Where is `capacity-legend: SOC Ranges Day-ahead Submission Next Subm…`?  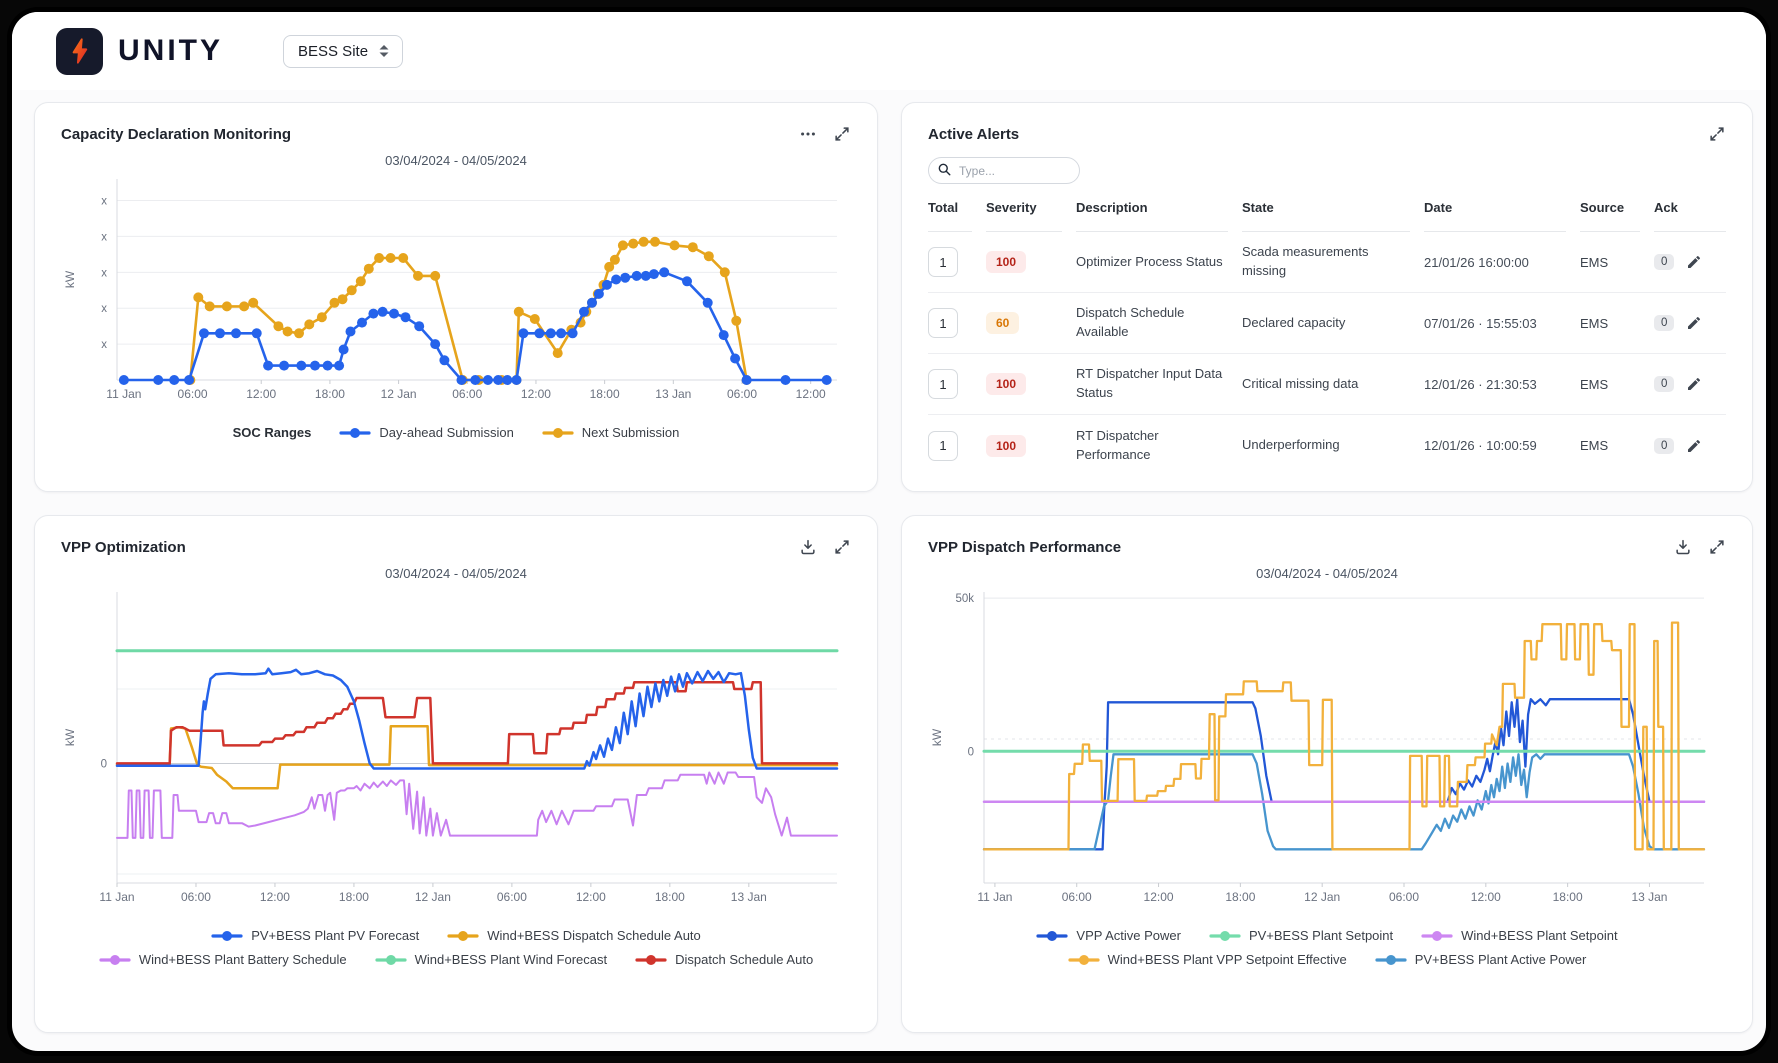
capacity-legend: SOC Ranges Day-ahead Submission Next Subm… is located at coordinates (456, 432).